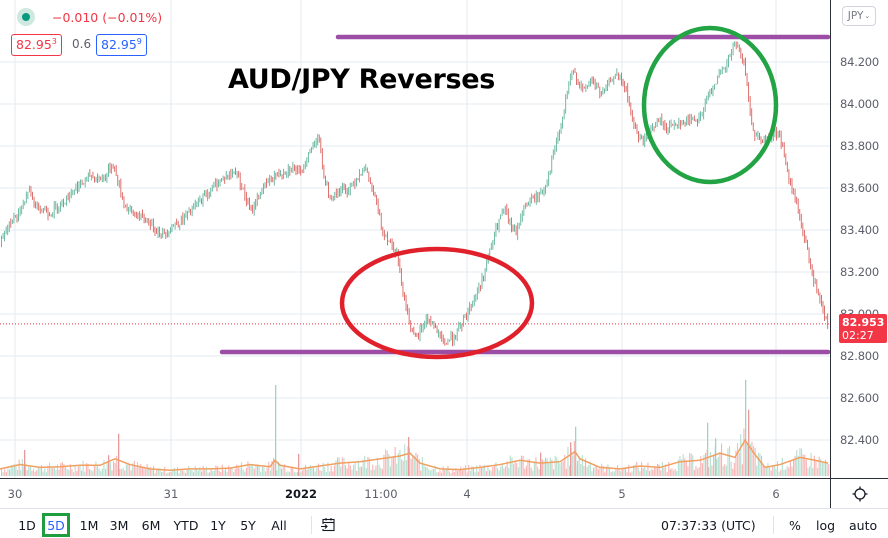 The image size is (888, 538). I want to click on price-tick: 84.000, so click(860, 104).